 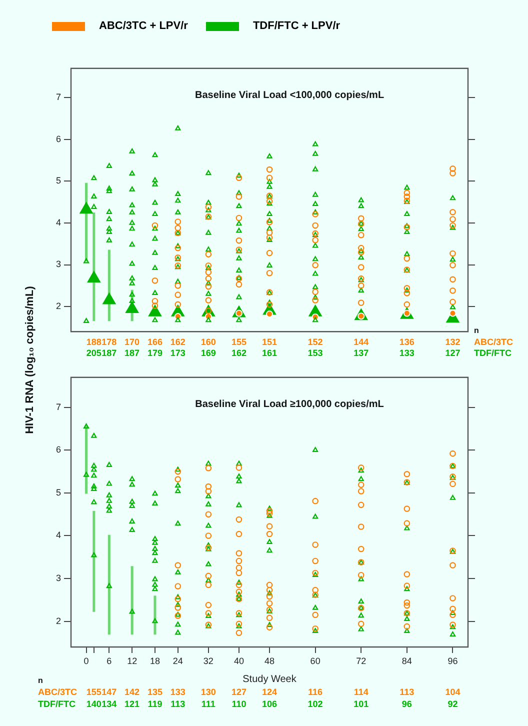 What do you see at coordinates (178, 353) in the screenshot?
I see `text: 173` at bounding box center [178, 353].